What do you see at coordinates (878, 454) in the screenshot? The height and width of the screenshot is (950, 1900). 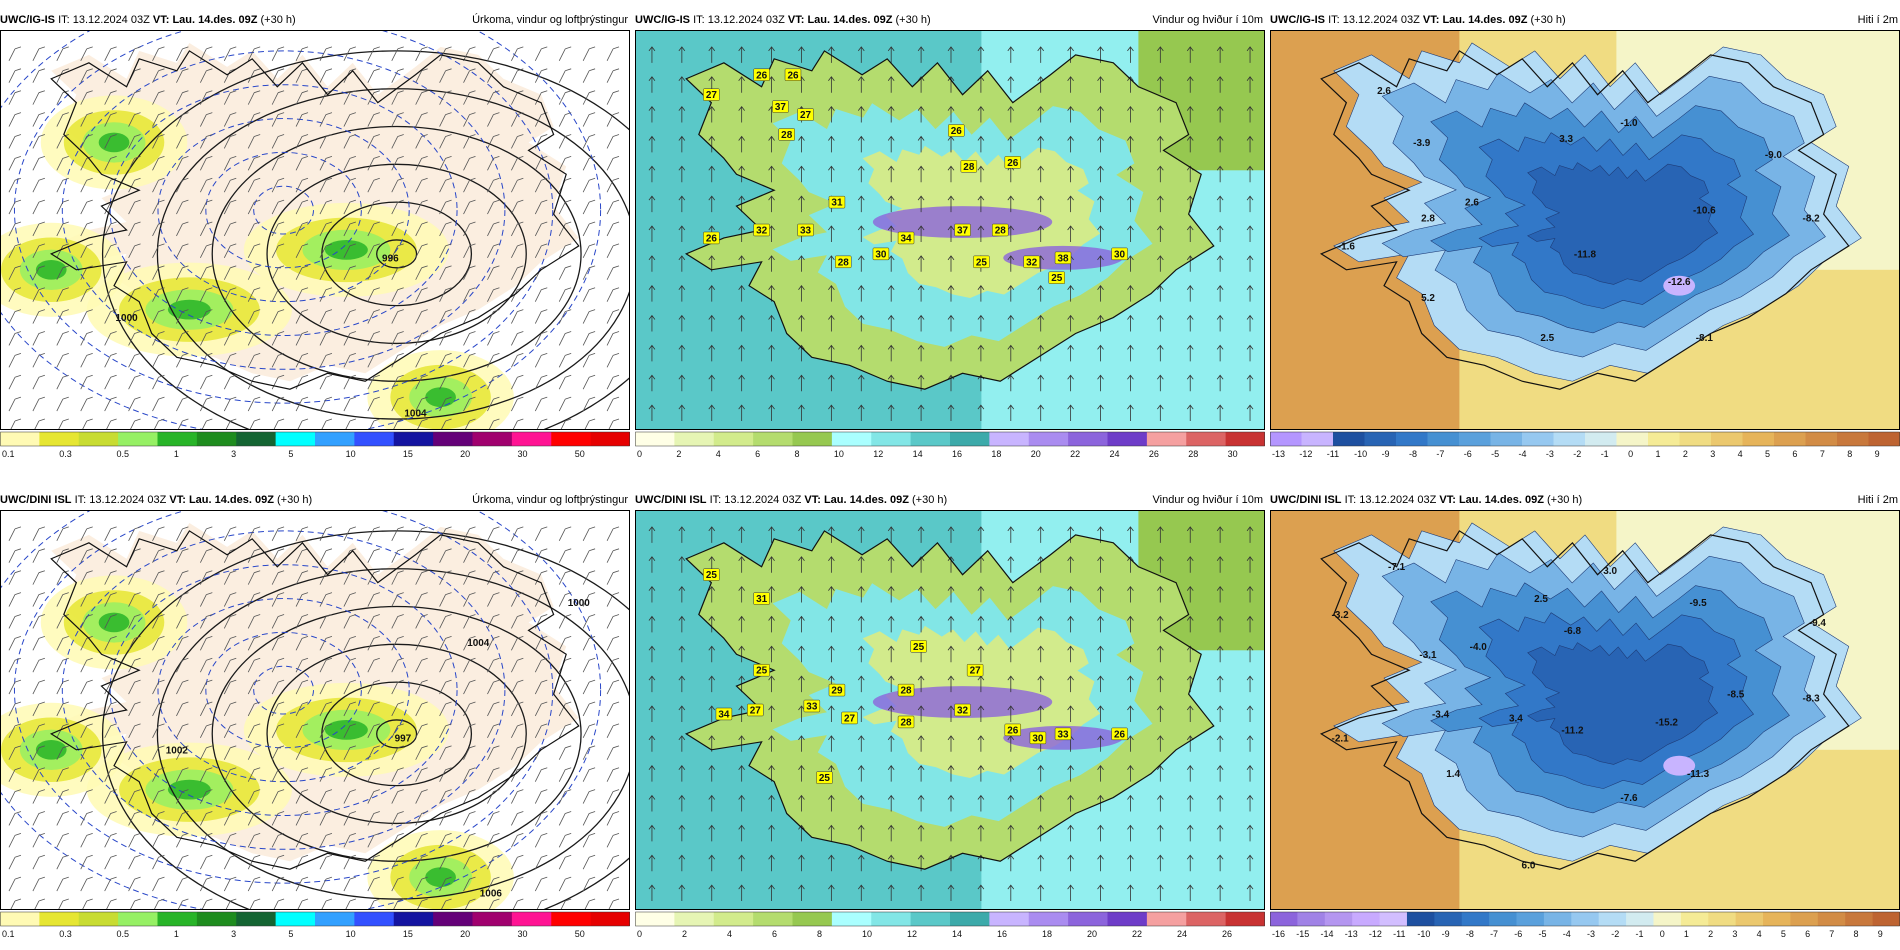 I see `colorbar-tick-label: 12` at bounding box center [878, 454].